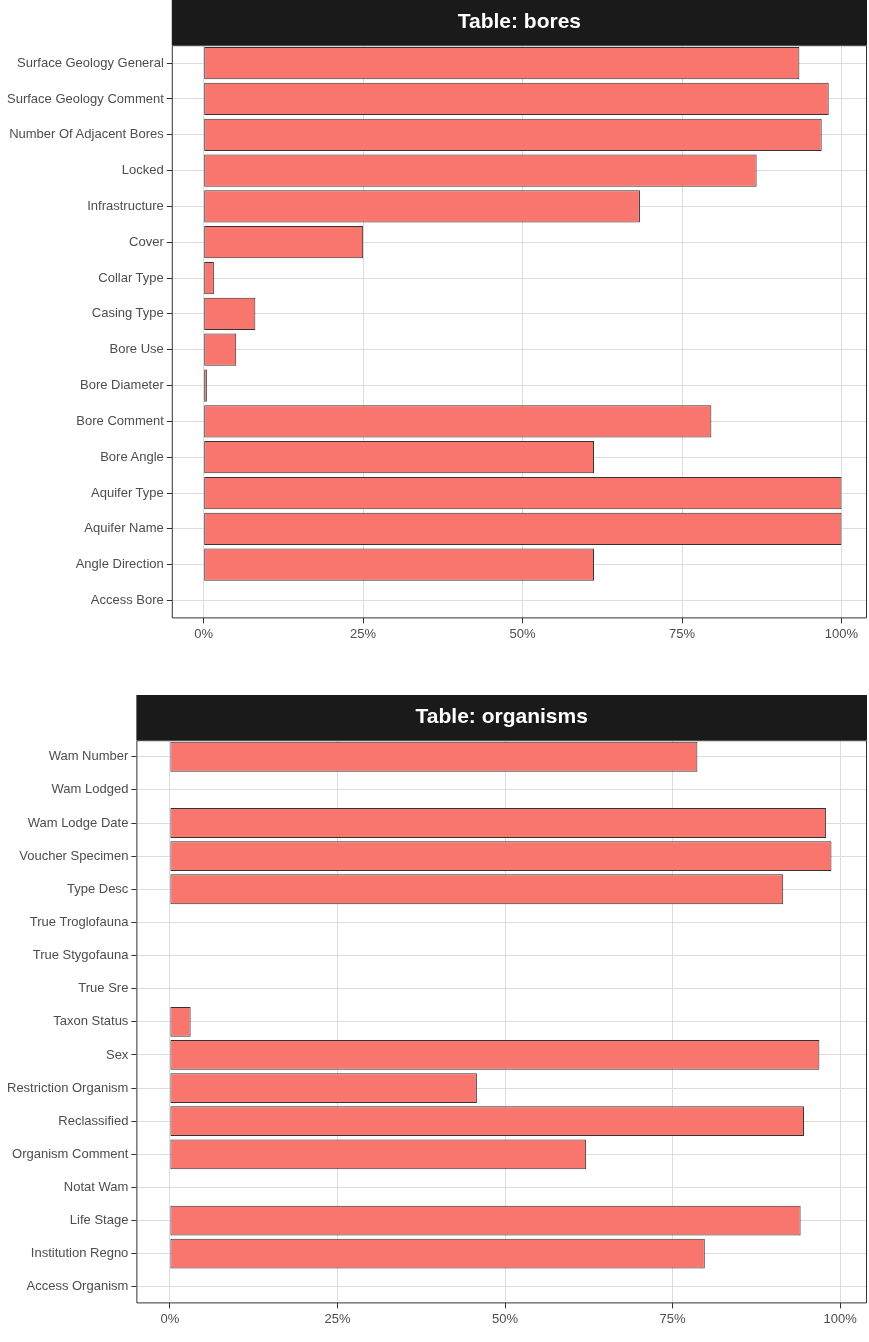 The width and height of the screenshot is (869, 1342). I want to click on y-tick-label: Number Of Adjacent Bores, so click(87, 134).